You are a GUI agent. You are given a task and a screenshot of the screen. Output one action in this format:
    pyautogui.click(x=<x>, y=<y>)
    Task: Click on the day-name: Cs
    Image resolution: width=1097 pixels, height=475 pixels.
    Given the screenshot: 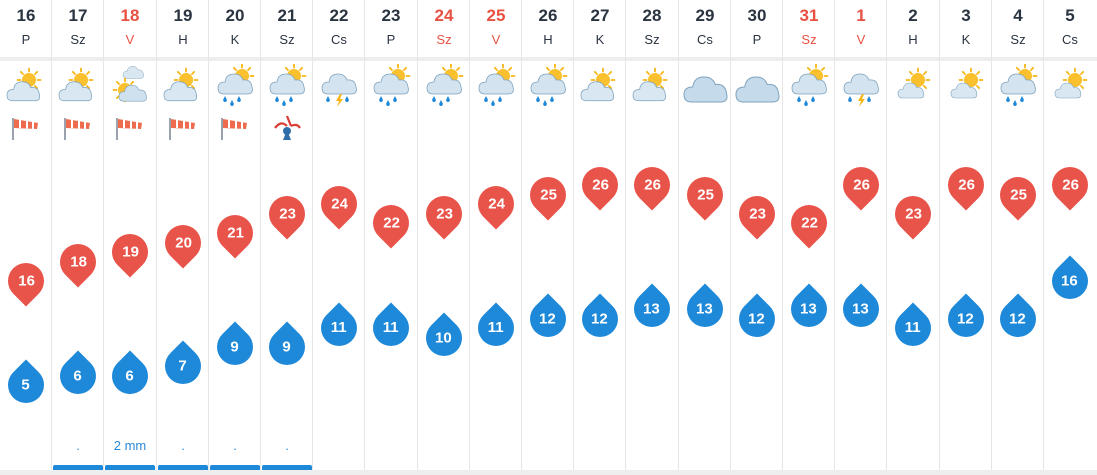 What is the action you would take?
    pyautogui.click(x=1070, y=39)
    